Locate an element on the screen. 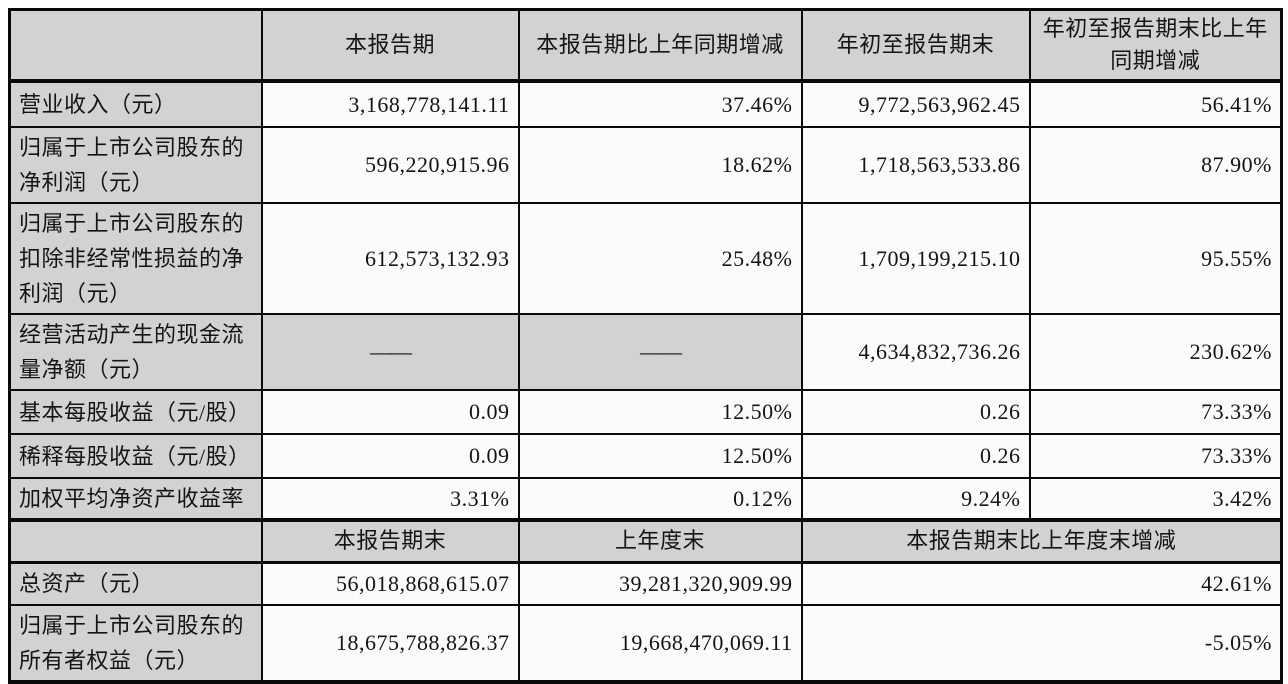 The width and height of the screenshot is (1288, 684). header-row-period-end: 本报告期末 上年度末 本报告期末比上年度末增减 is located at coordinates (645, 541).